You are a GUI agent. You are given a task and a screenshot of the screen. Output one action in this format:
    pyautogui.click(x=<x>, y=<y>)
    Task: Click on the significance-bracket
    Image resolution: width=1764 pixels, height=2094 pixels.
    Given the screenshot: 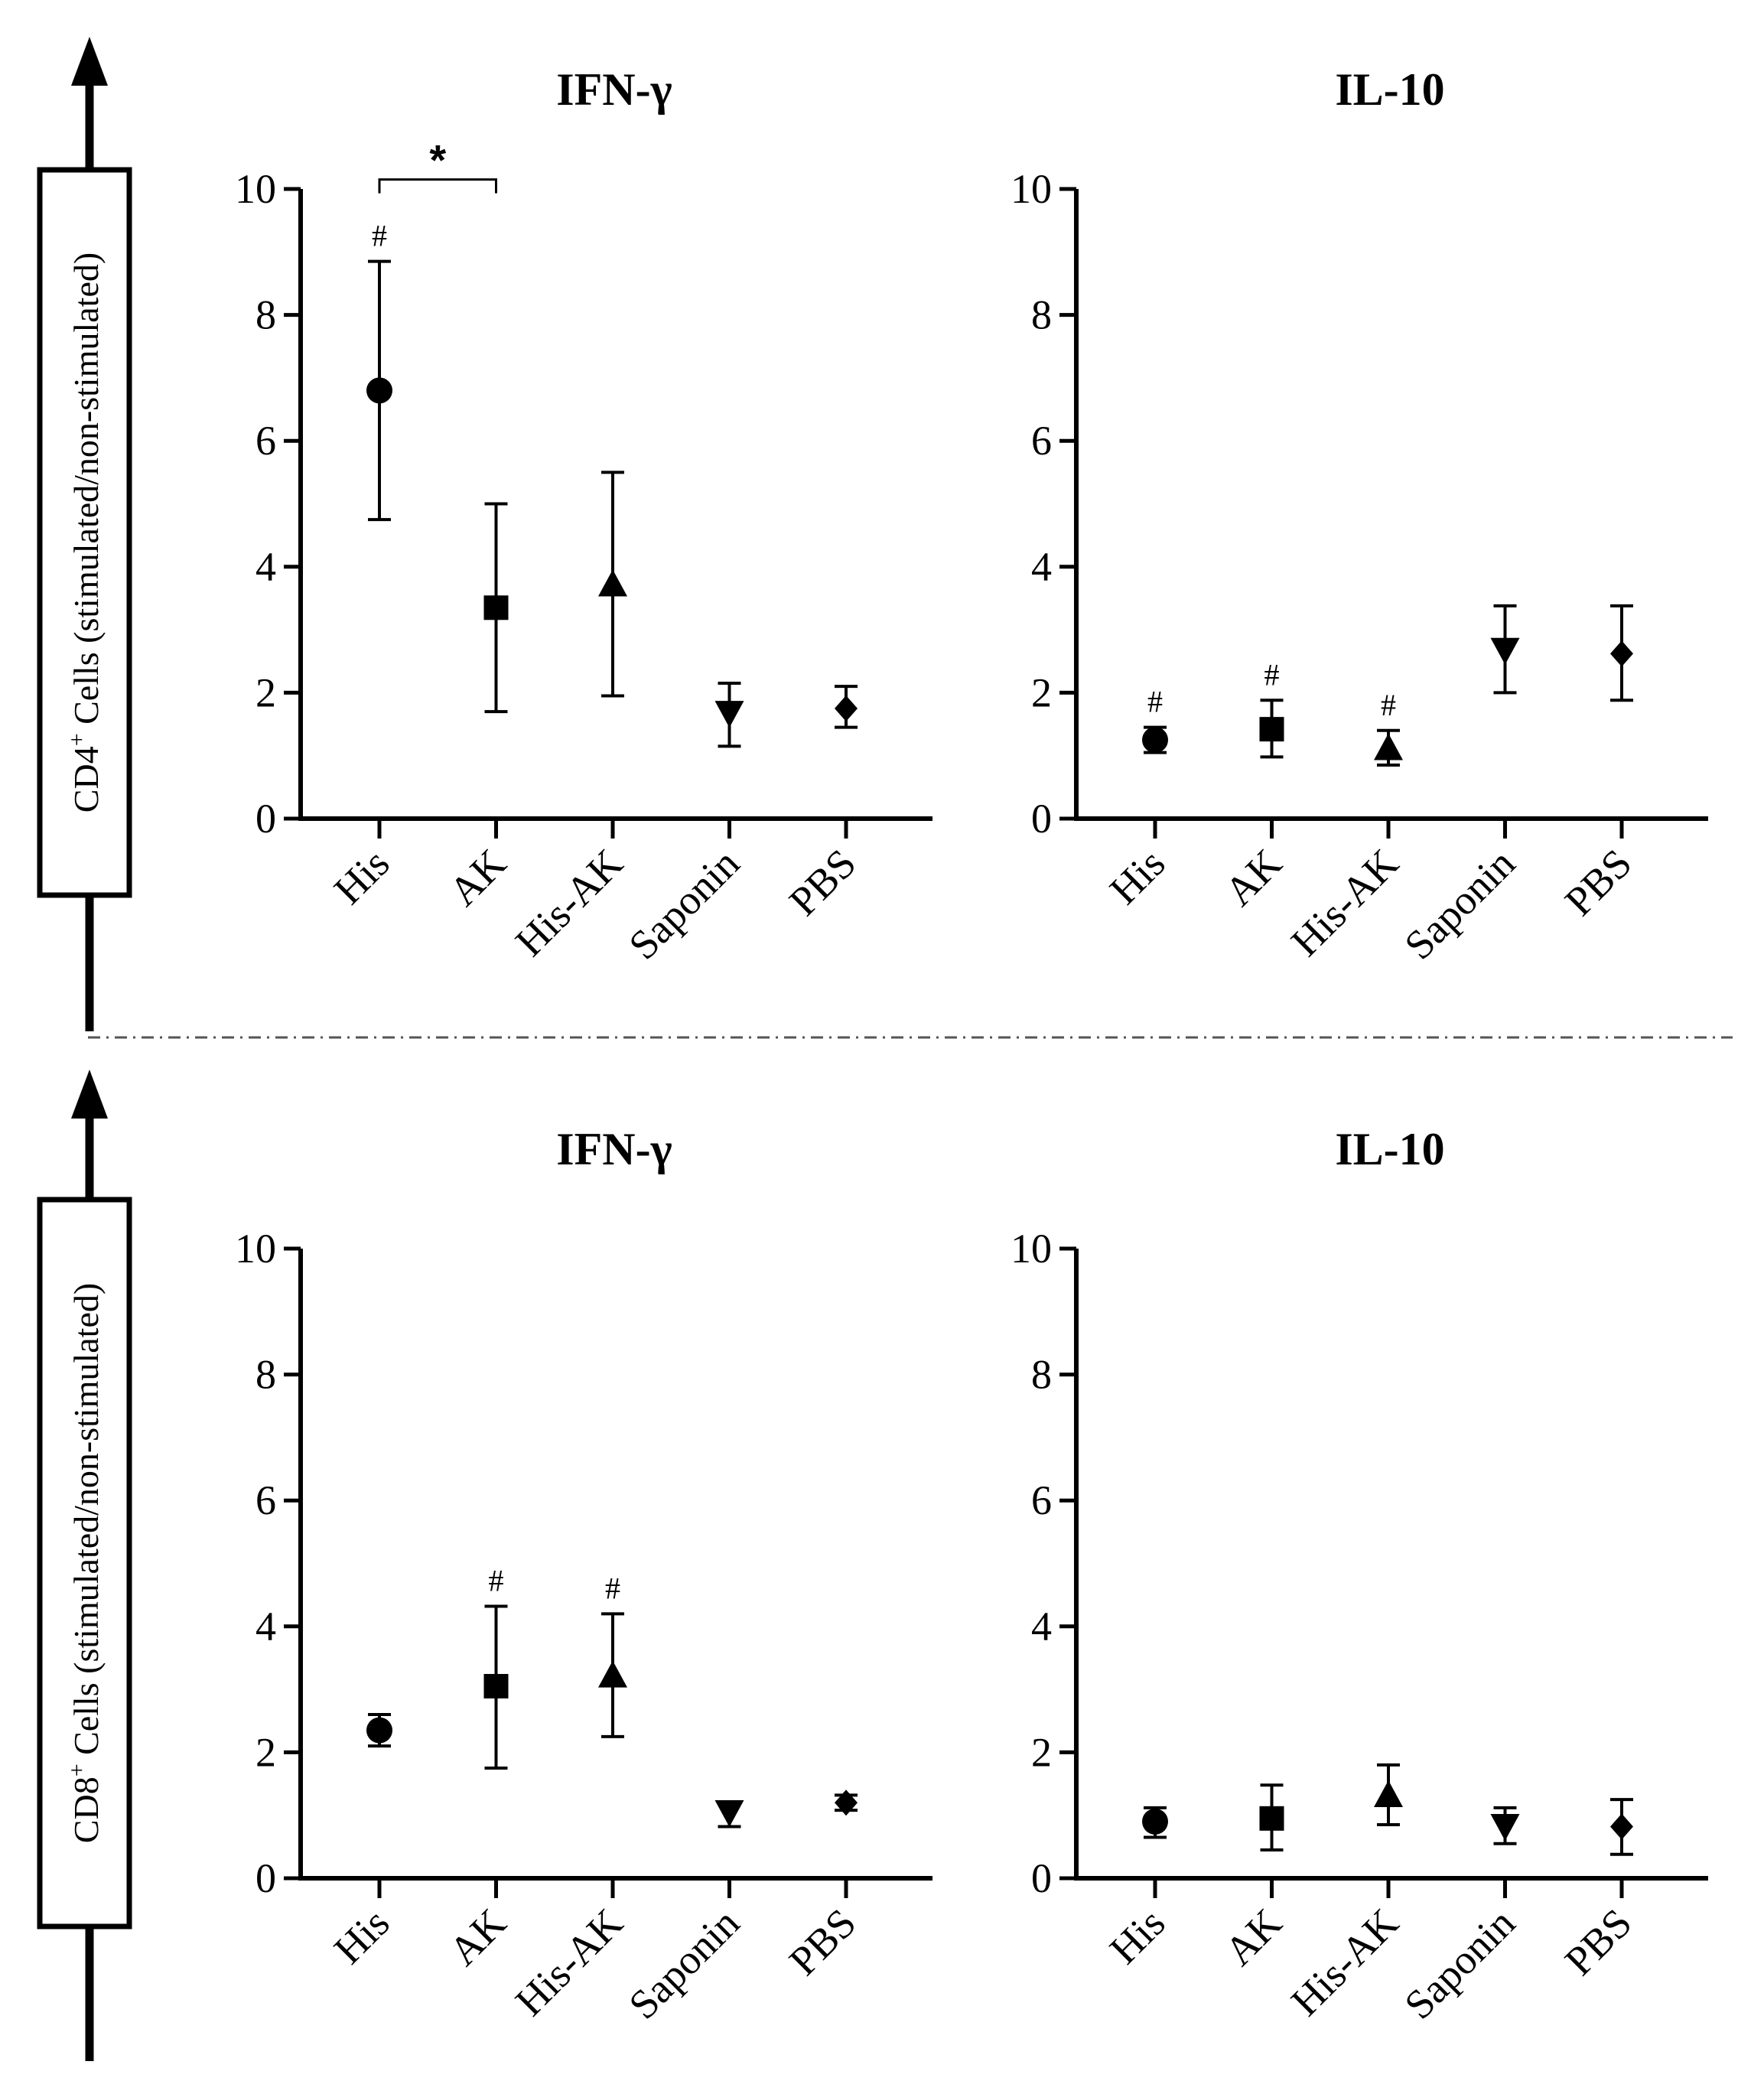 What is the action you would take?
    pyautogui.click(x=438, y=186)
    